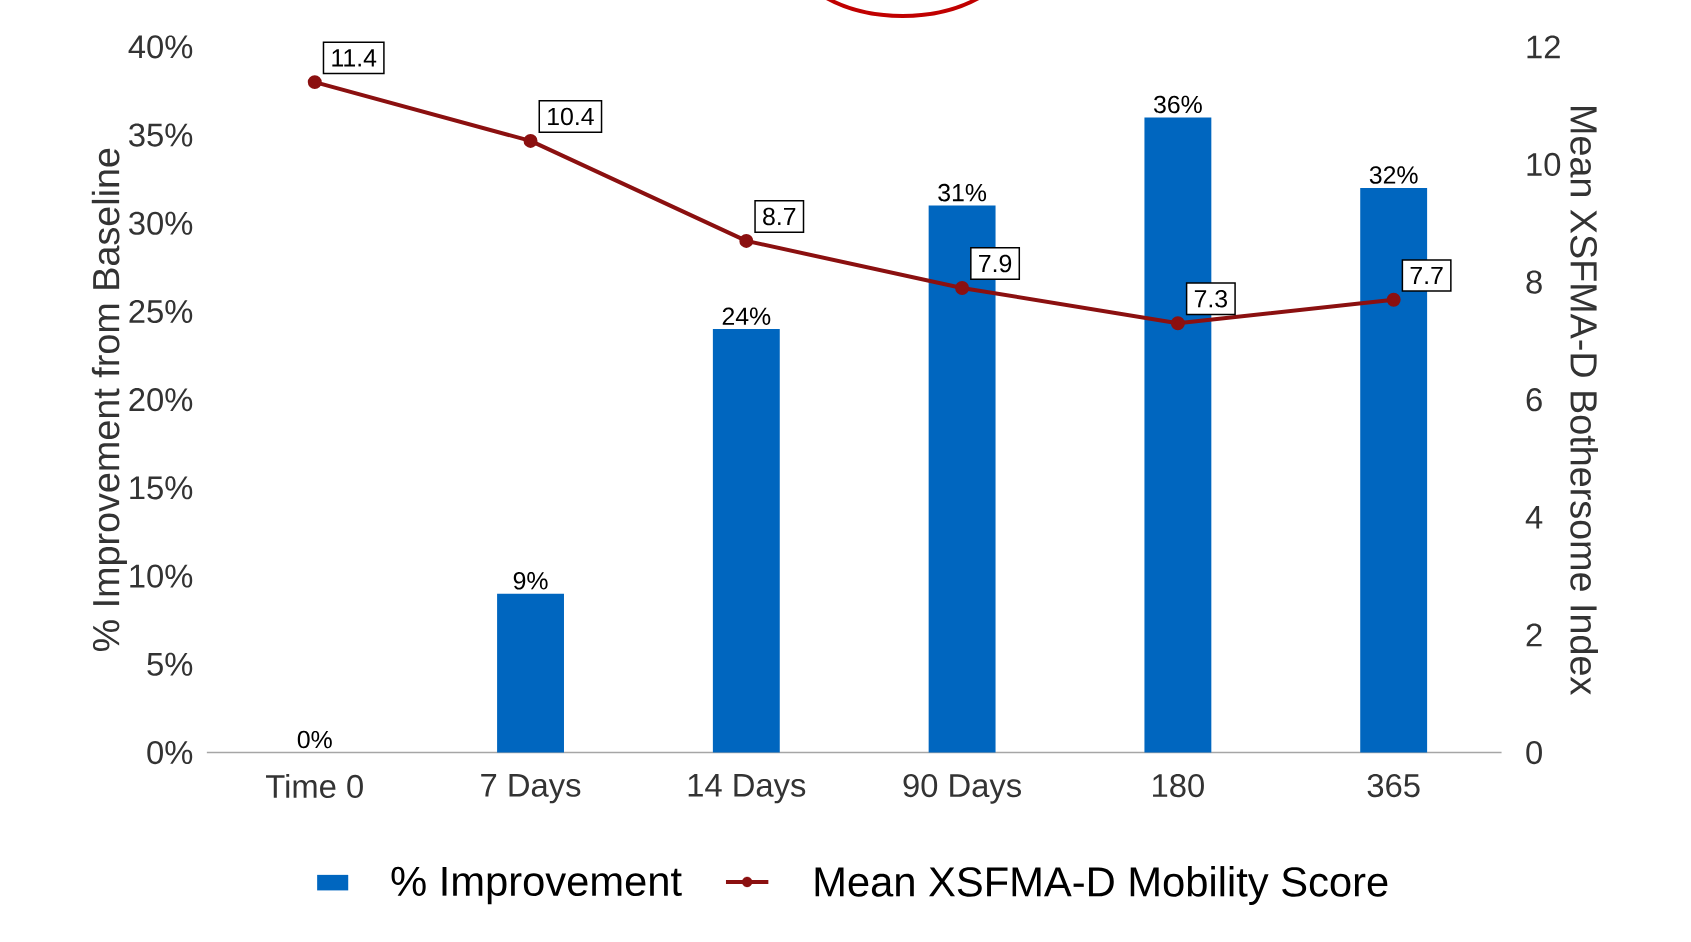 The width and height of the screenshot is (1691, 942). Describe the element at coordinates (1543, 47) in the screenshot. I see `y2-tick-label: 12` at that location.